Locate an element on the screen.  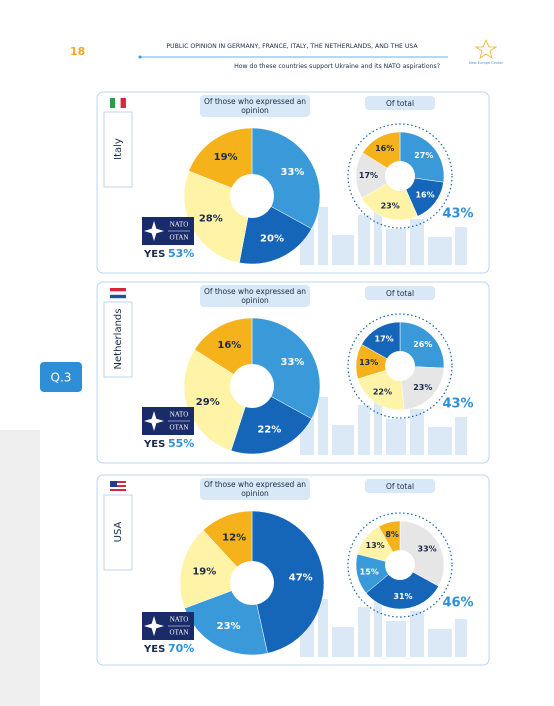
question-label: Q.3 is located at coordinates (61, 378).